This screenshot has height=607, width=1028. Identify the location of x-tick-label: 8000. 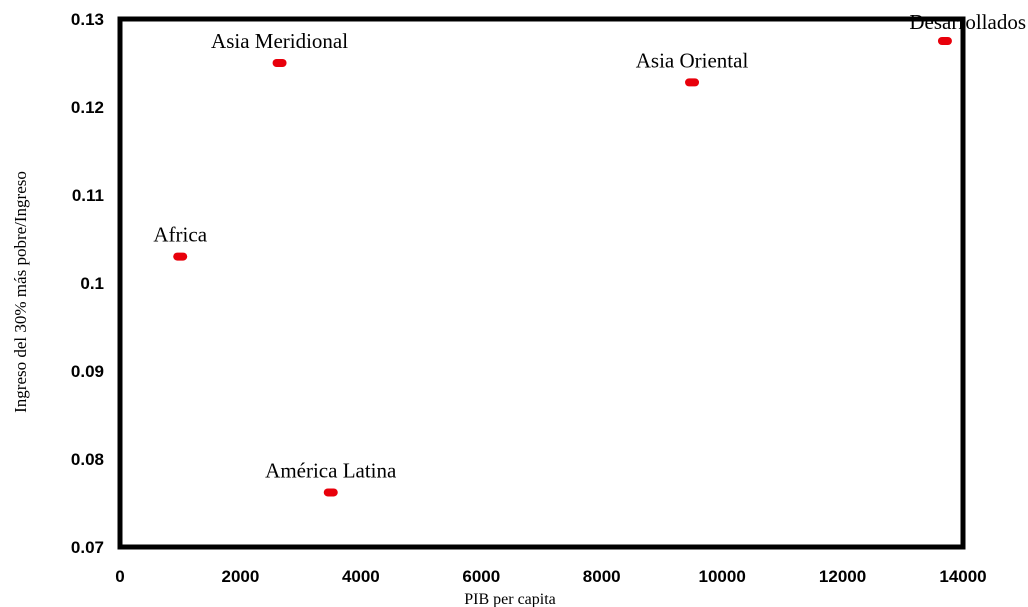
(602, 576).